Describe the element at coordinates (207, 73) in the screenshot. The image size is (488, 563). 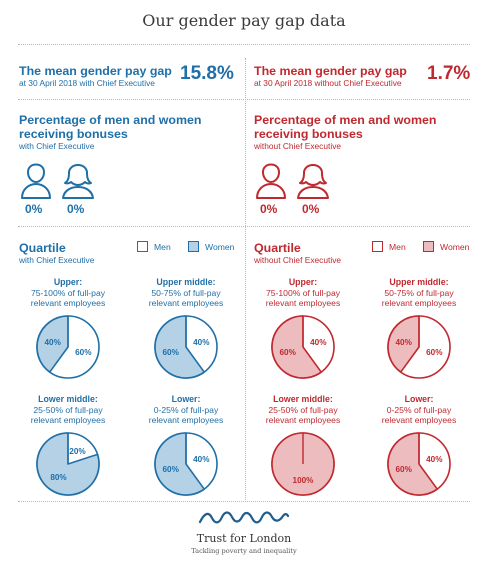
I see `mean-gap-value-with-ce: 15.8%` at that location.